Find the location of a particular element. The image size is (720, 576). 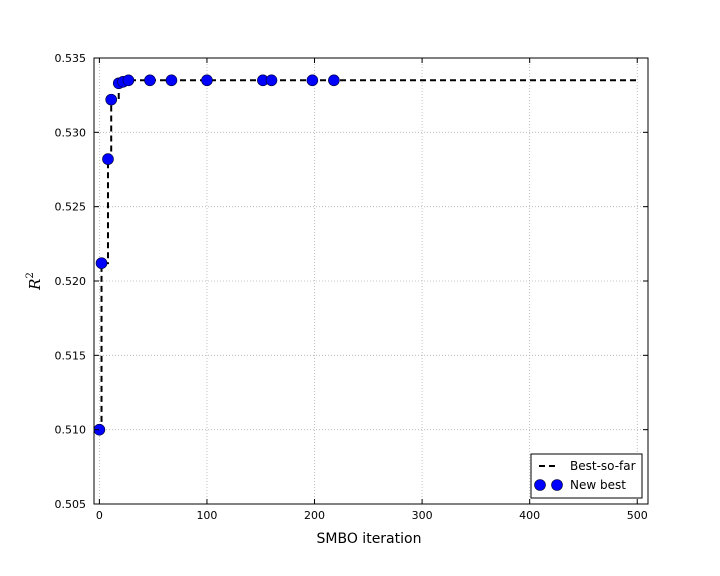

x-tick-label: 0 is located at coordinates (99, 515).